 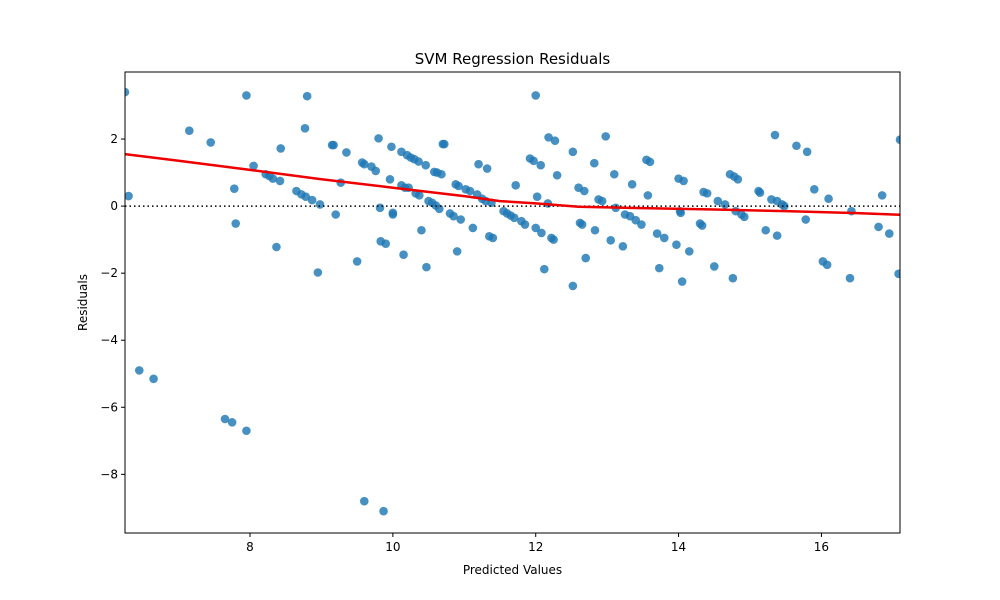 I want to click on y-tick-label: 2, so click(x=114, y=139).